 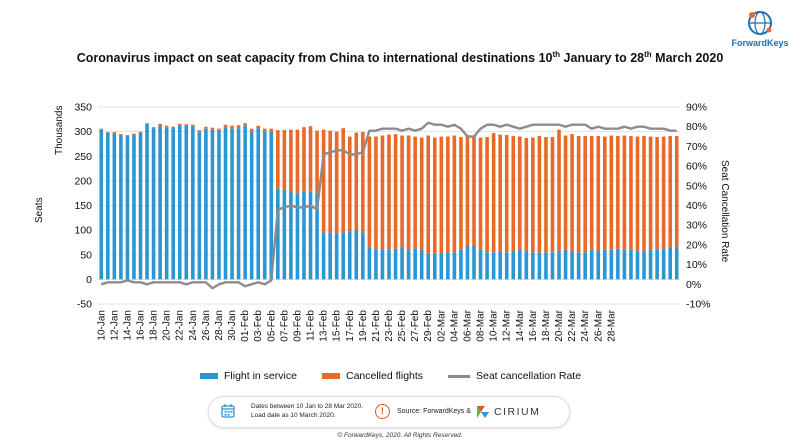 What do you see at coordinates (760, 30) in the screenshot?
I see `forwardkeys-logo: ForwardKeys` at bounding box center [760, 30].